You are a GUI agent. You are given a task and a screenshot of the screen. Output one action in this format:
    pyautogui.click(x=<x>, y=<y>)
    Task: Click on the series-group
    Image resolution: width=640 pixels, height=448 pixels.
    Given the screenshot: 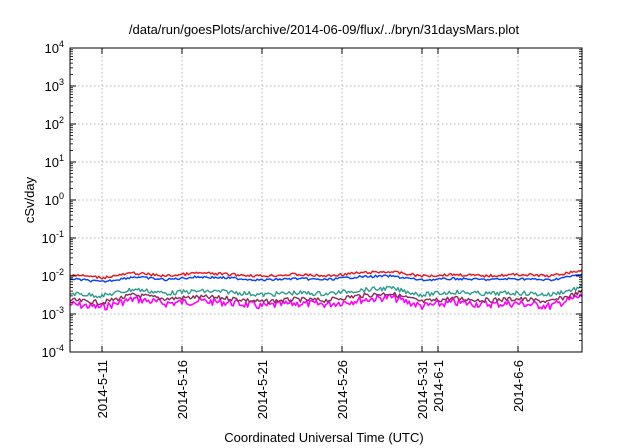 What is the action you would take?
    pyautogui.click(x=326, y=290)
    